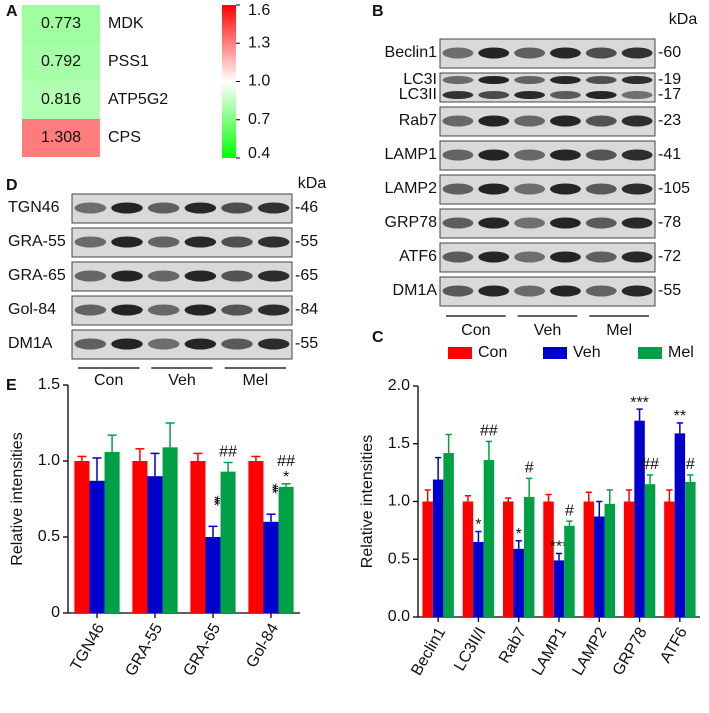 The height and width of the screenshot is (713, 709). I want to click on row-label: CPS, so click(124, 137).